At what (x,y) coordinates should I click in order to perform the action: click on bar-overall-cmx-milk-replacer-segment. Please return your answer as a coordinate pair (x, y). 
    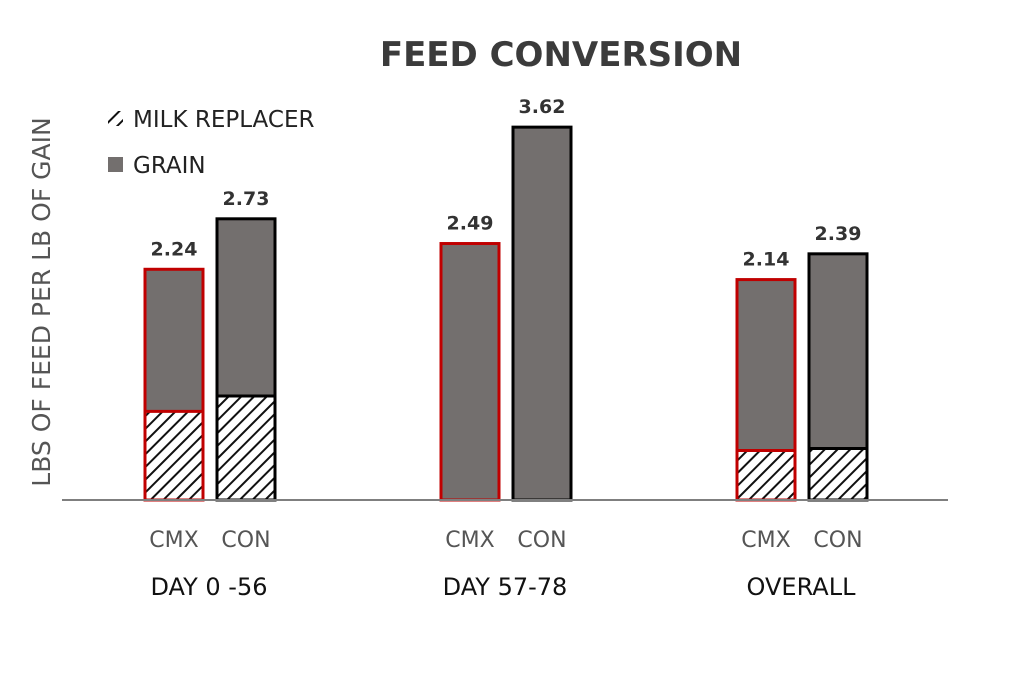
    Looking at the image, I should click on (766, 475).